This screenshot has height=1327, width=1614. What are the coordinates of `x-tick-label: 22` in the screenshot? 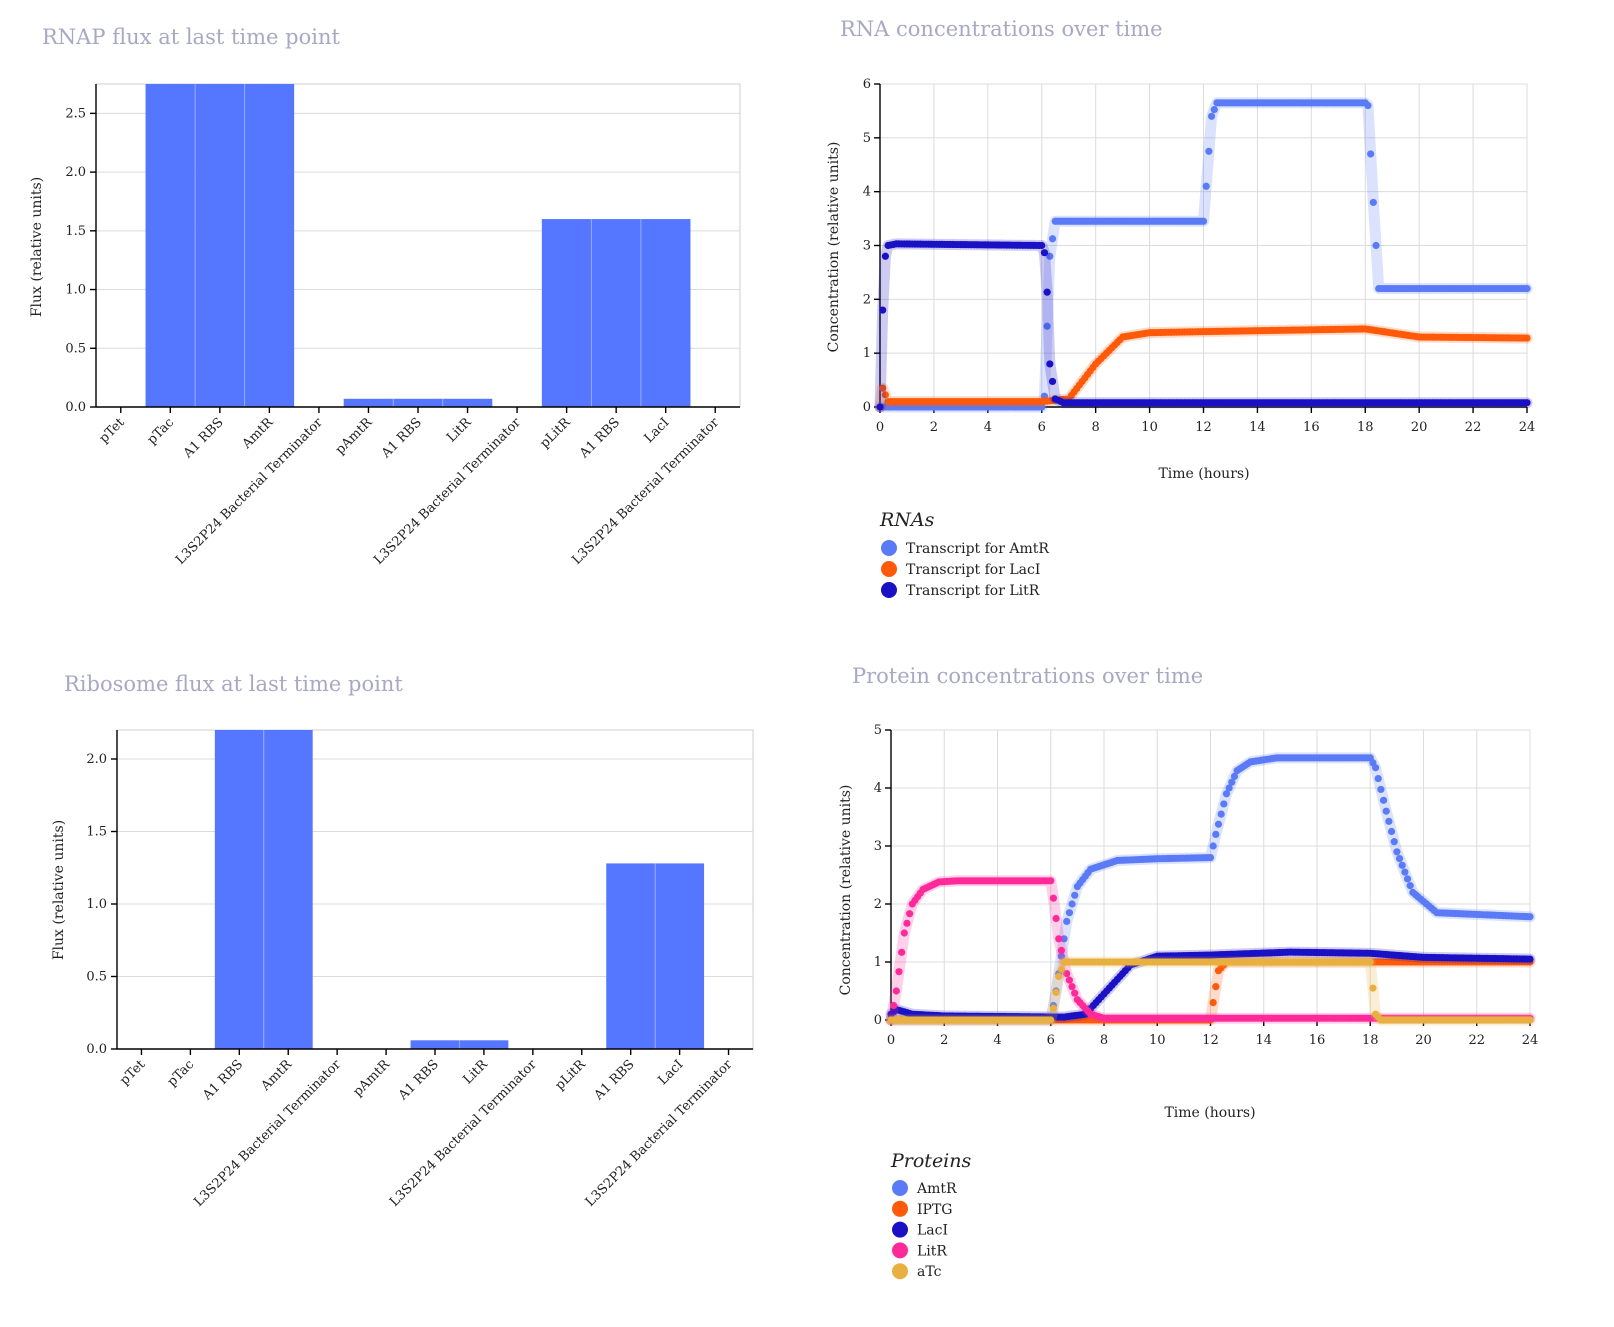 It's located at (1473, 427).